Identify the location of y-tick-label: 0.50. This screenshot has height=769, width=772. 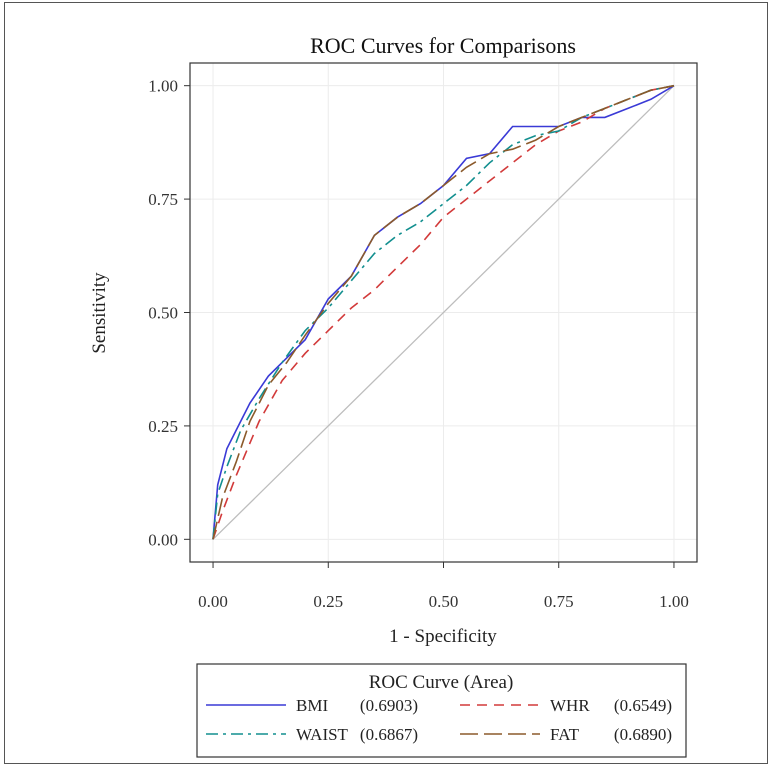
(163, 313).